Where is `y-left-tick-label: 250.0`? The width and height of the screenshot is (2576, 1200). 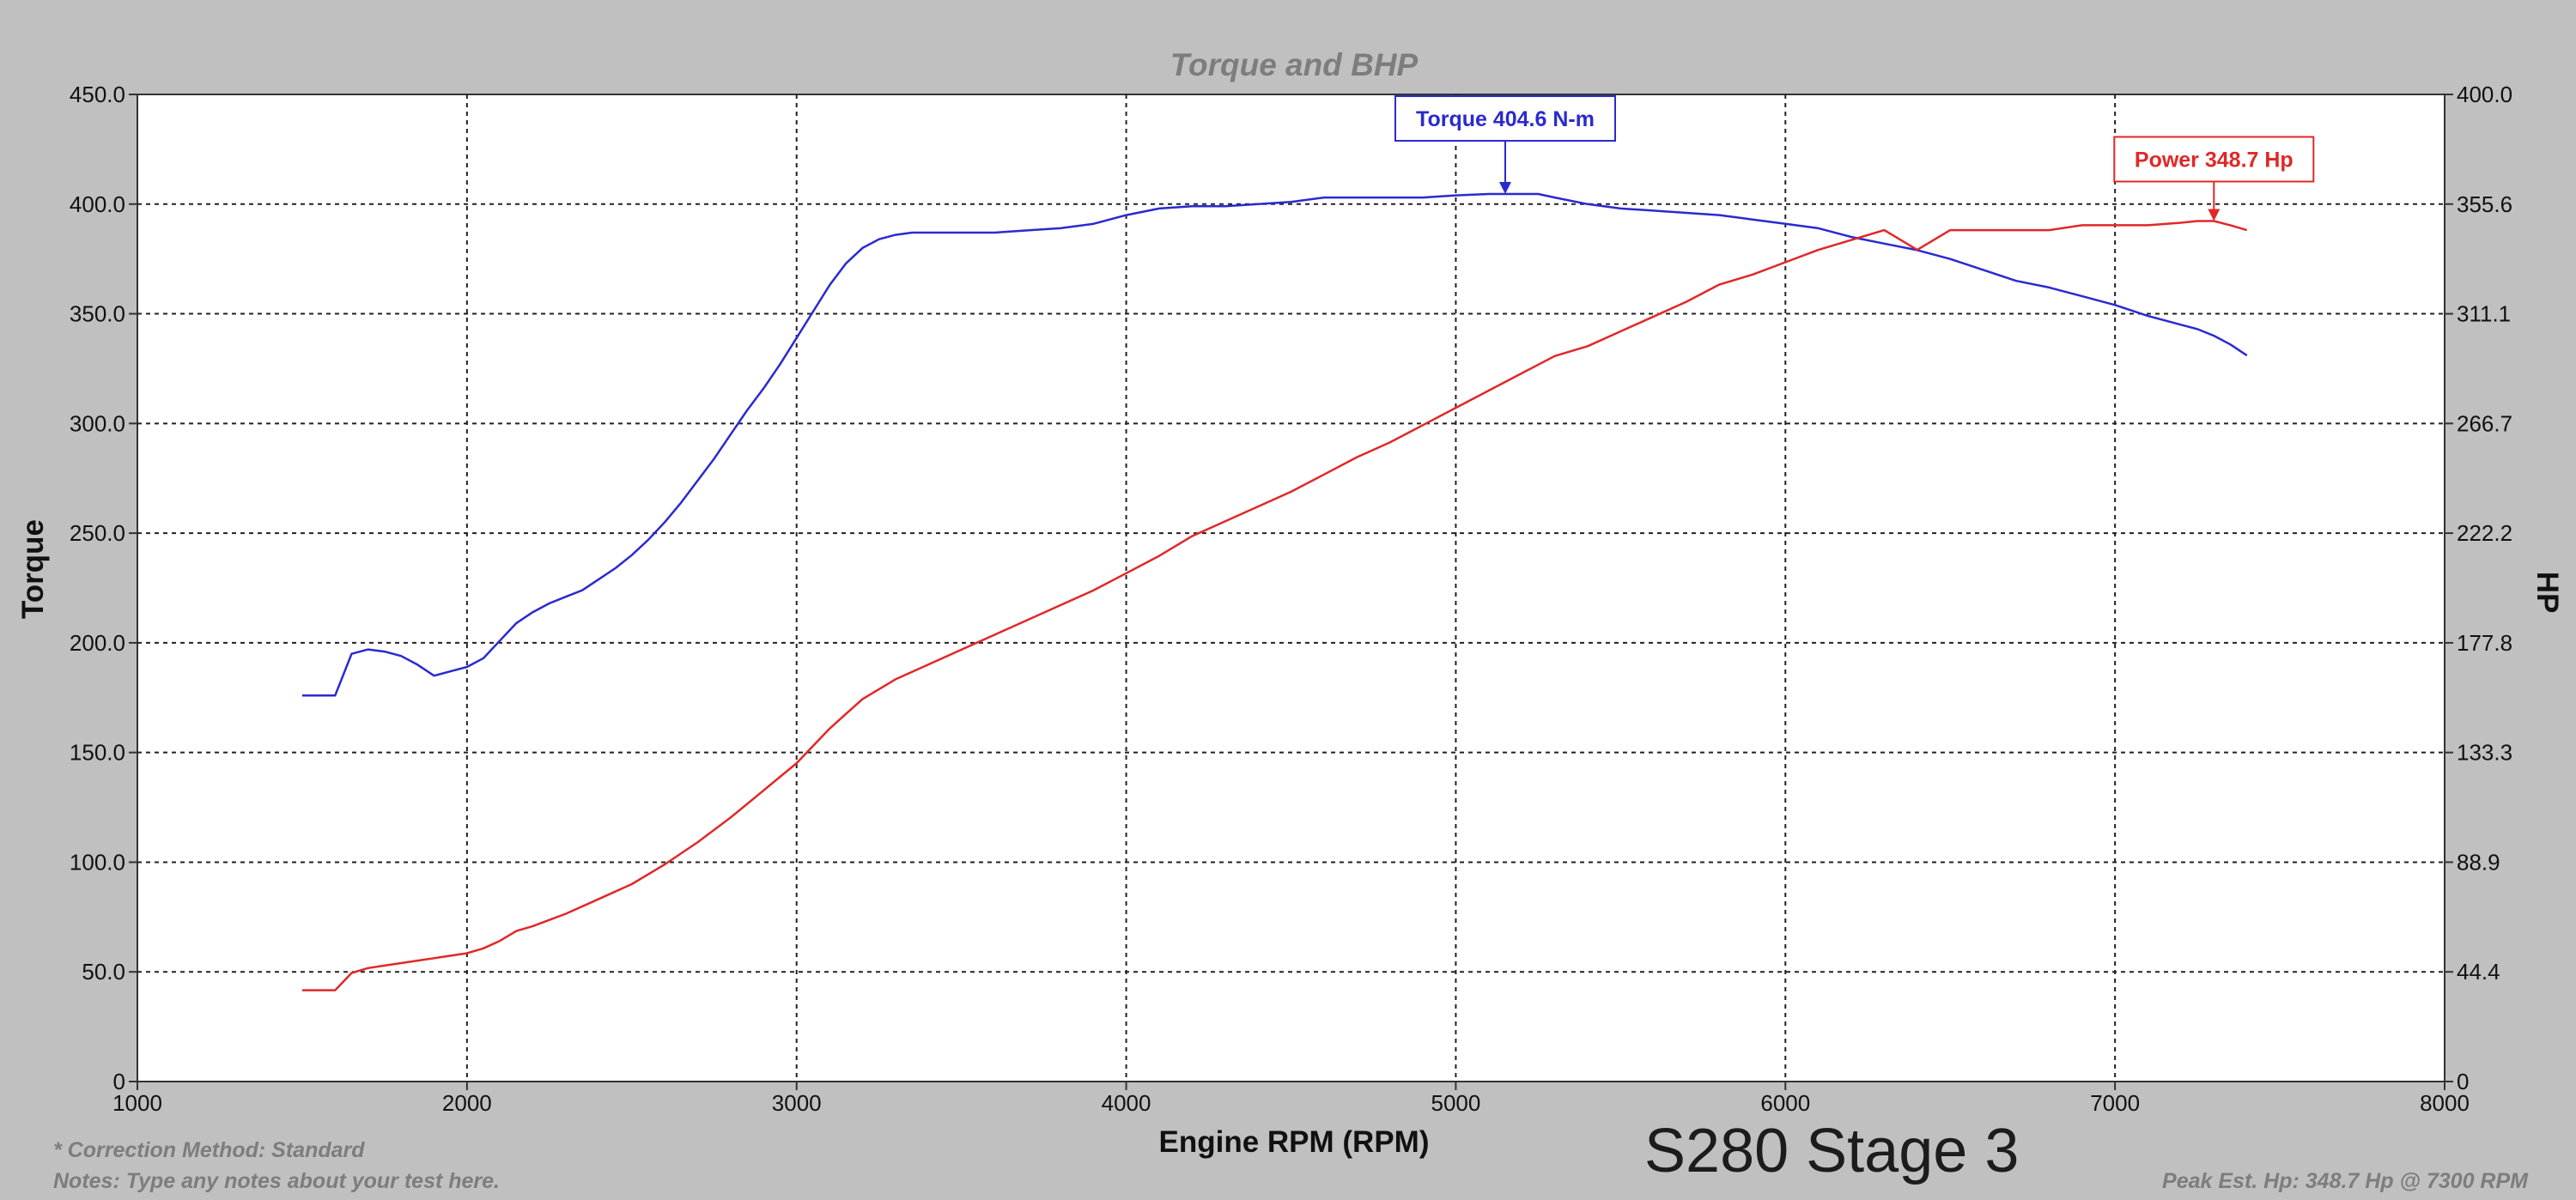
y-left-tick-label: 250.0 is located at coordinates (98, 533).